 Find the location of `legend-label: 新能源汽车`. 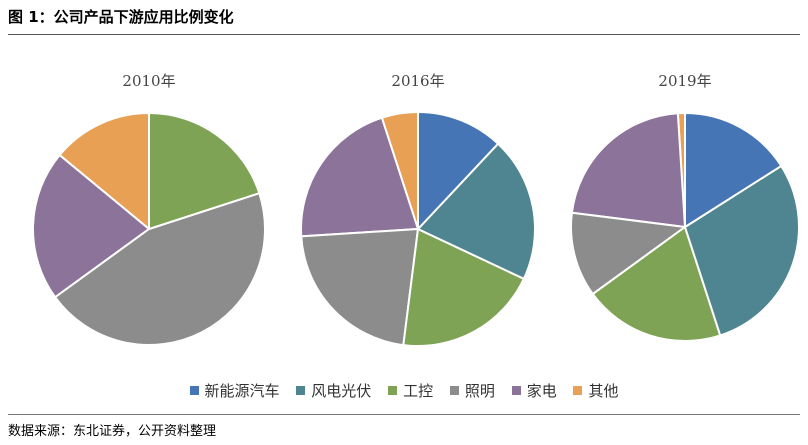

legend-label: 新能源汽车 is located at coordinates (242, 391).